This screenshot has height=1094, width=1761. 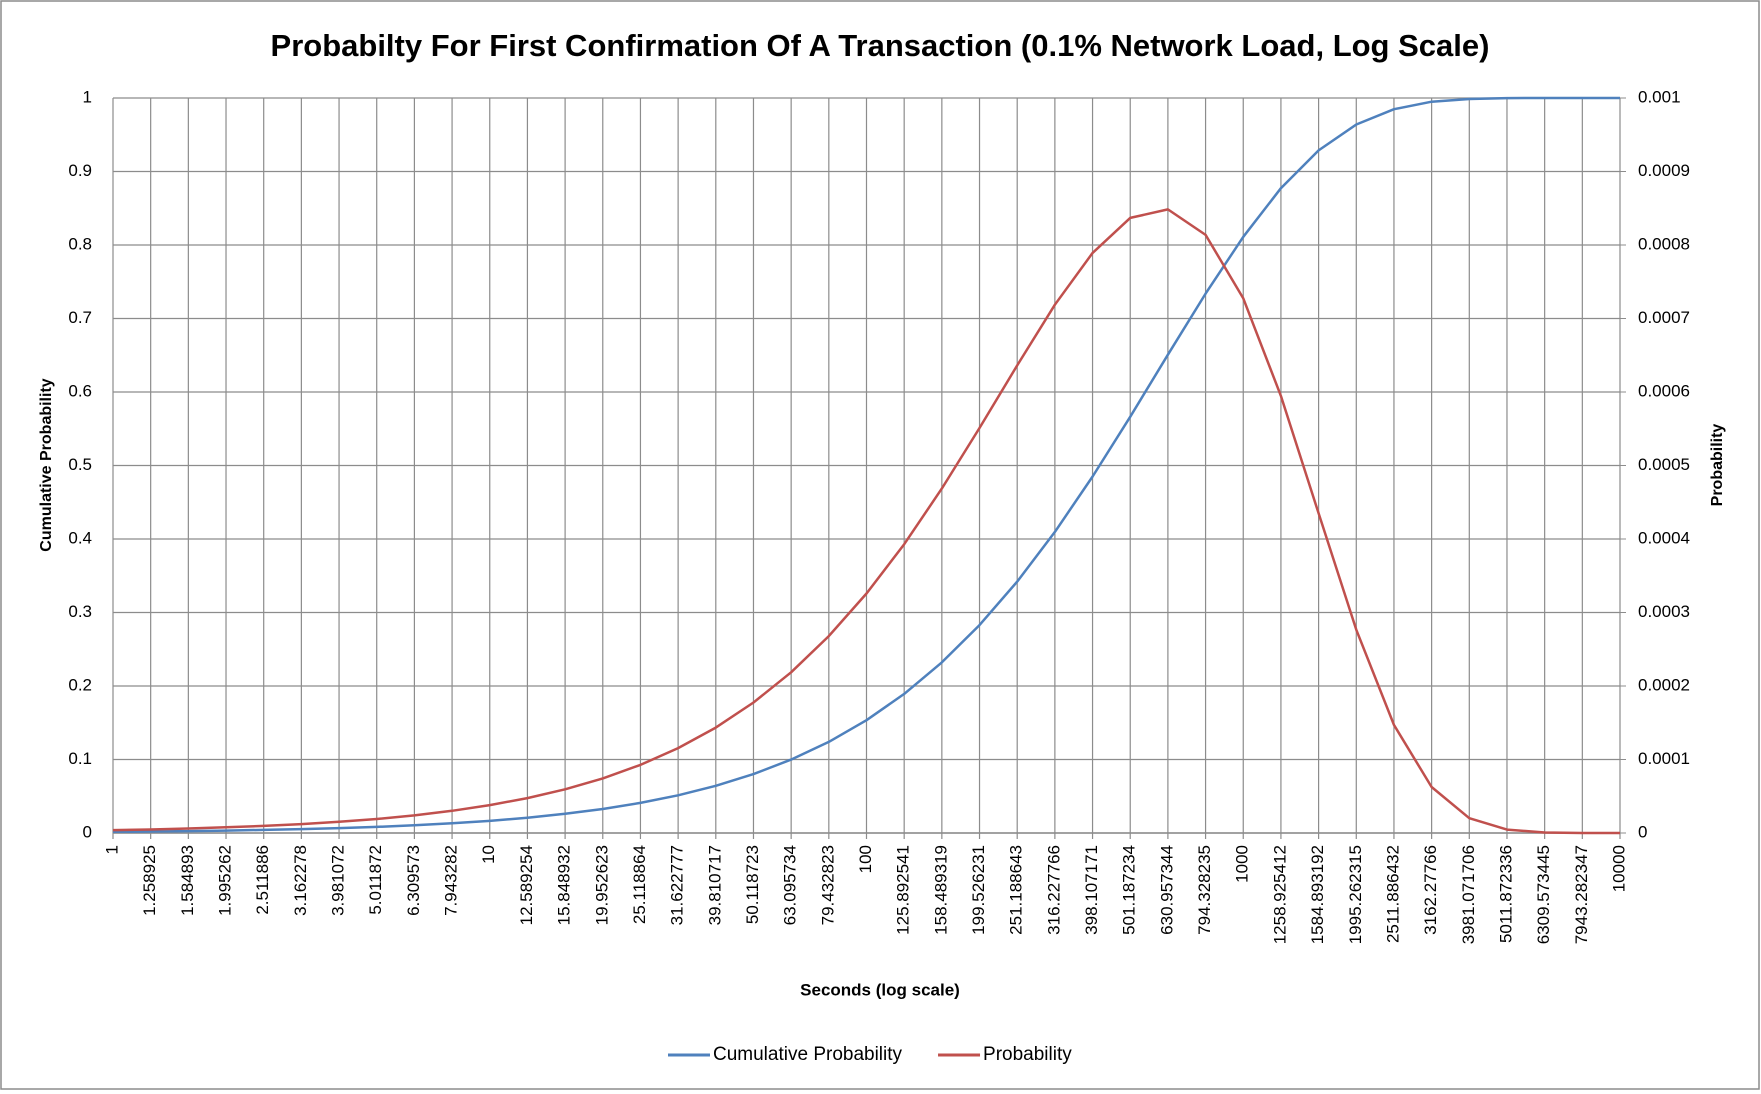 I want to click on y2-tick-label: 0.0008, so click(x=1664, y=243).